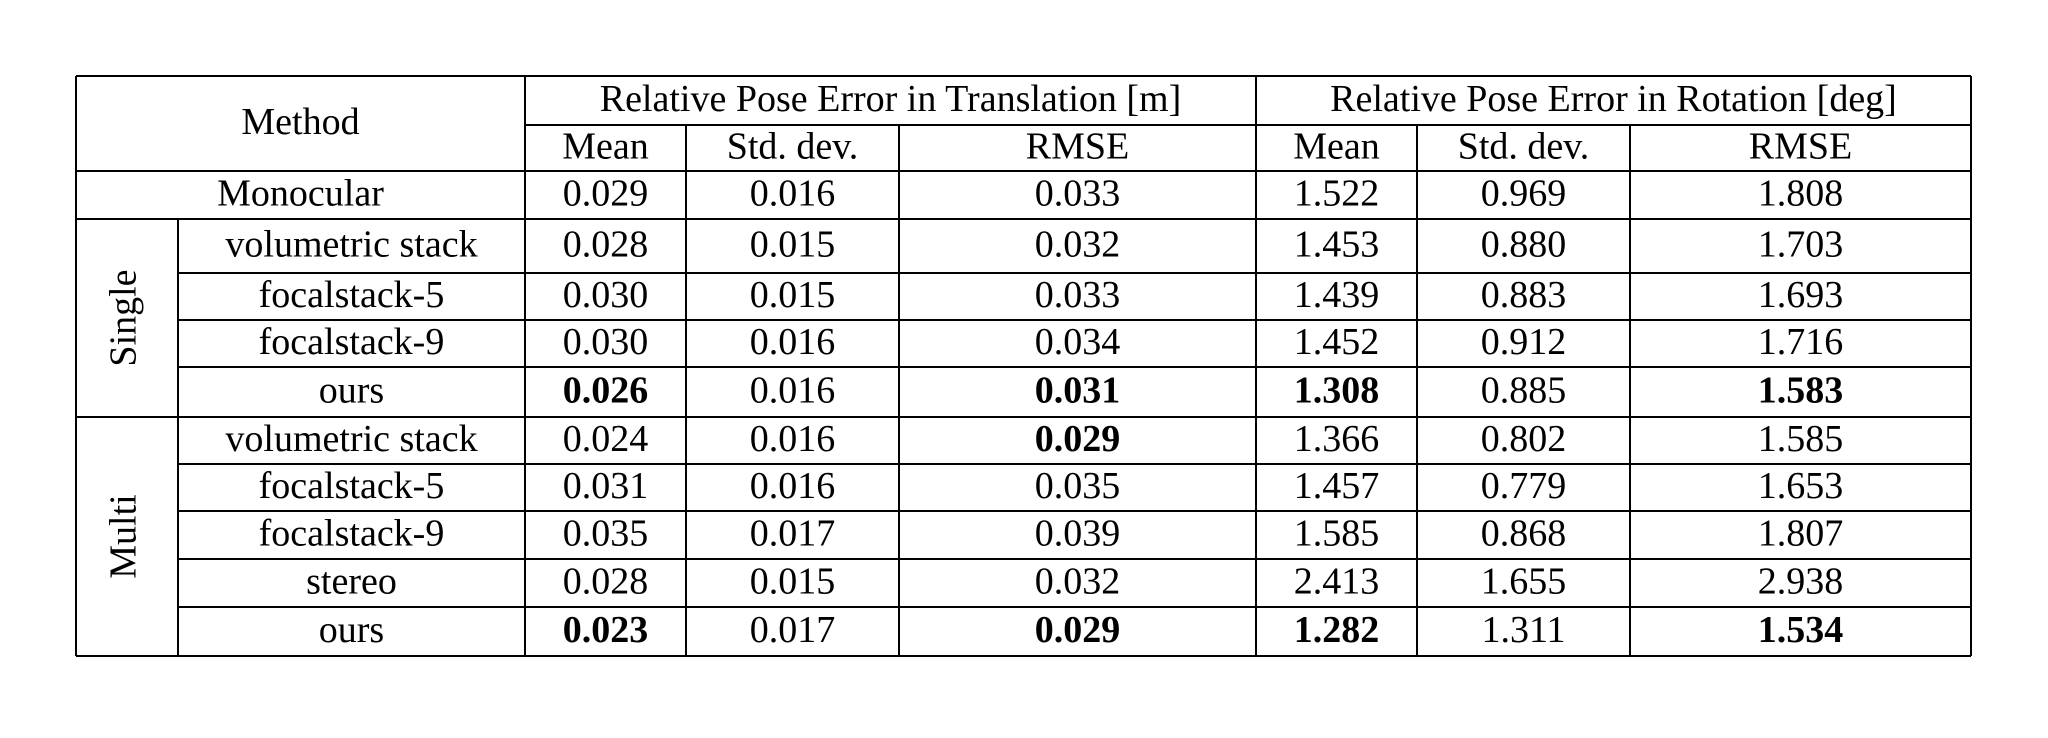 The image size is (2048, 738). I want to click on value-cell: 1.583, so click(1801, 391).